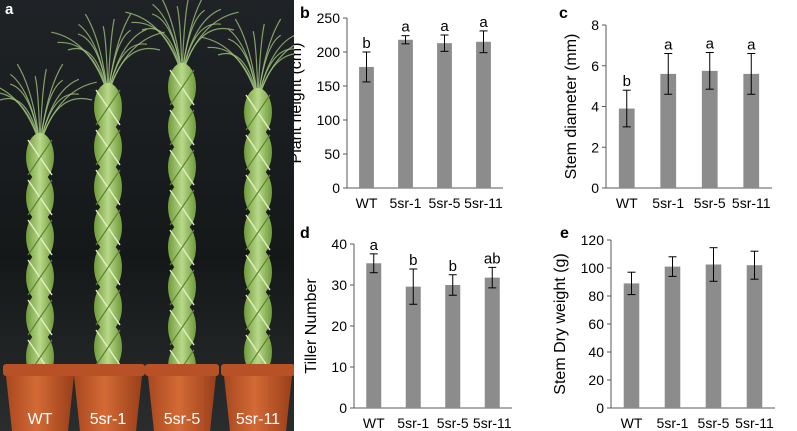 This screenshot has width=797, height=431. What do you see at coordinates (595, 147) in the screenshot?
I see `y-tick-label: 2` at bounding box center [595, 147].